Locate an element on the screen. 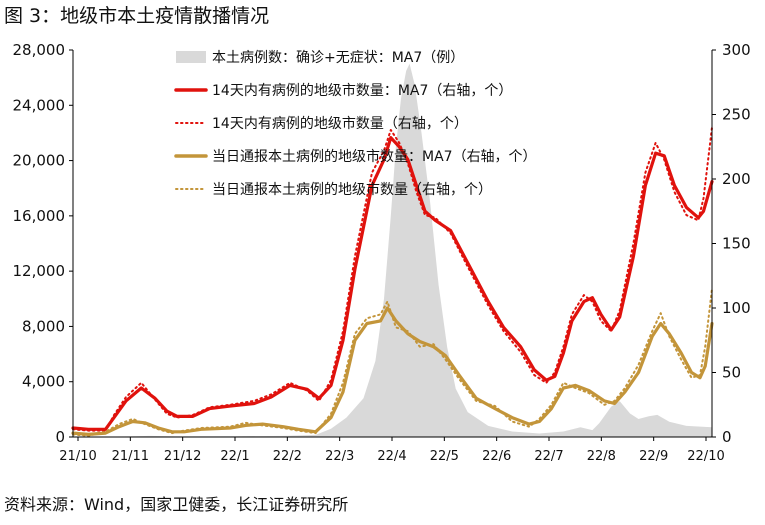 This screenshot has height=525, width=765. legend-label-2: 14天内有病例的地级市数量（右轴，个） is located at coordinates (340, 123).